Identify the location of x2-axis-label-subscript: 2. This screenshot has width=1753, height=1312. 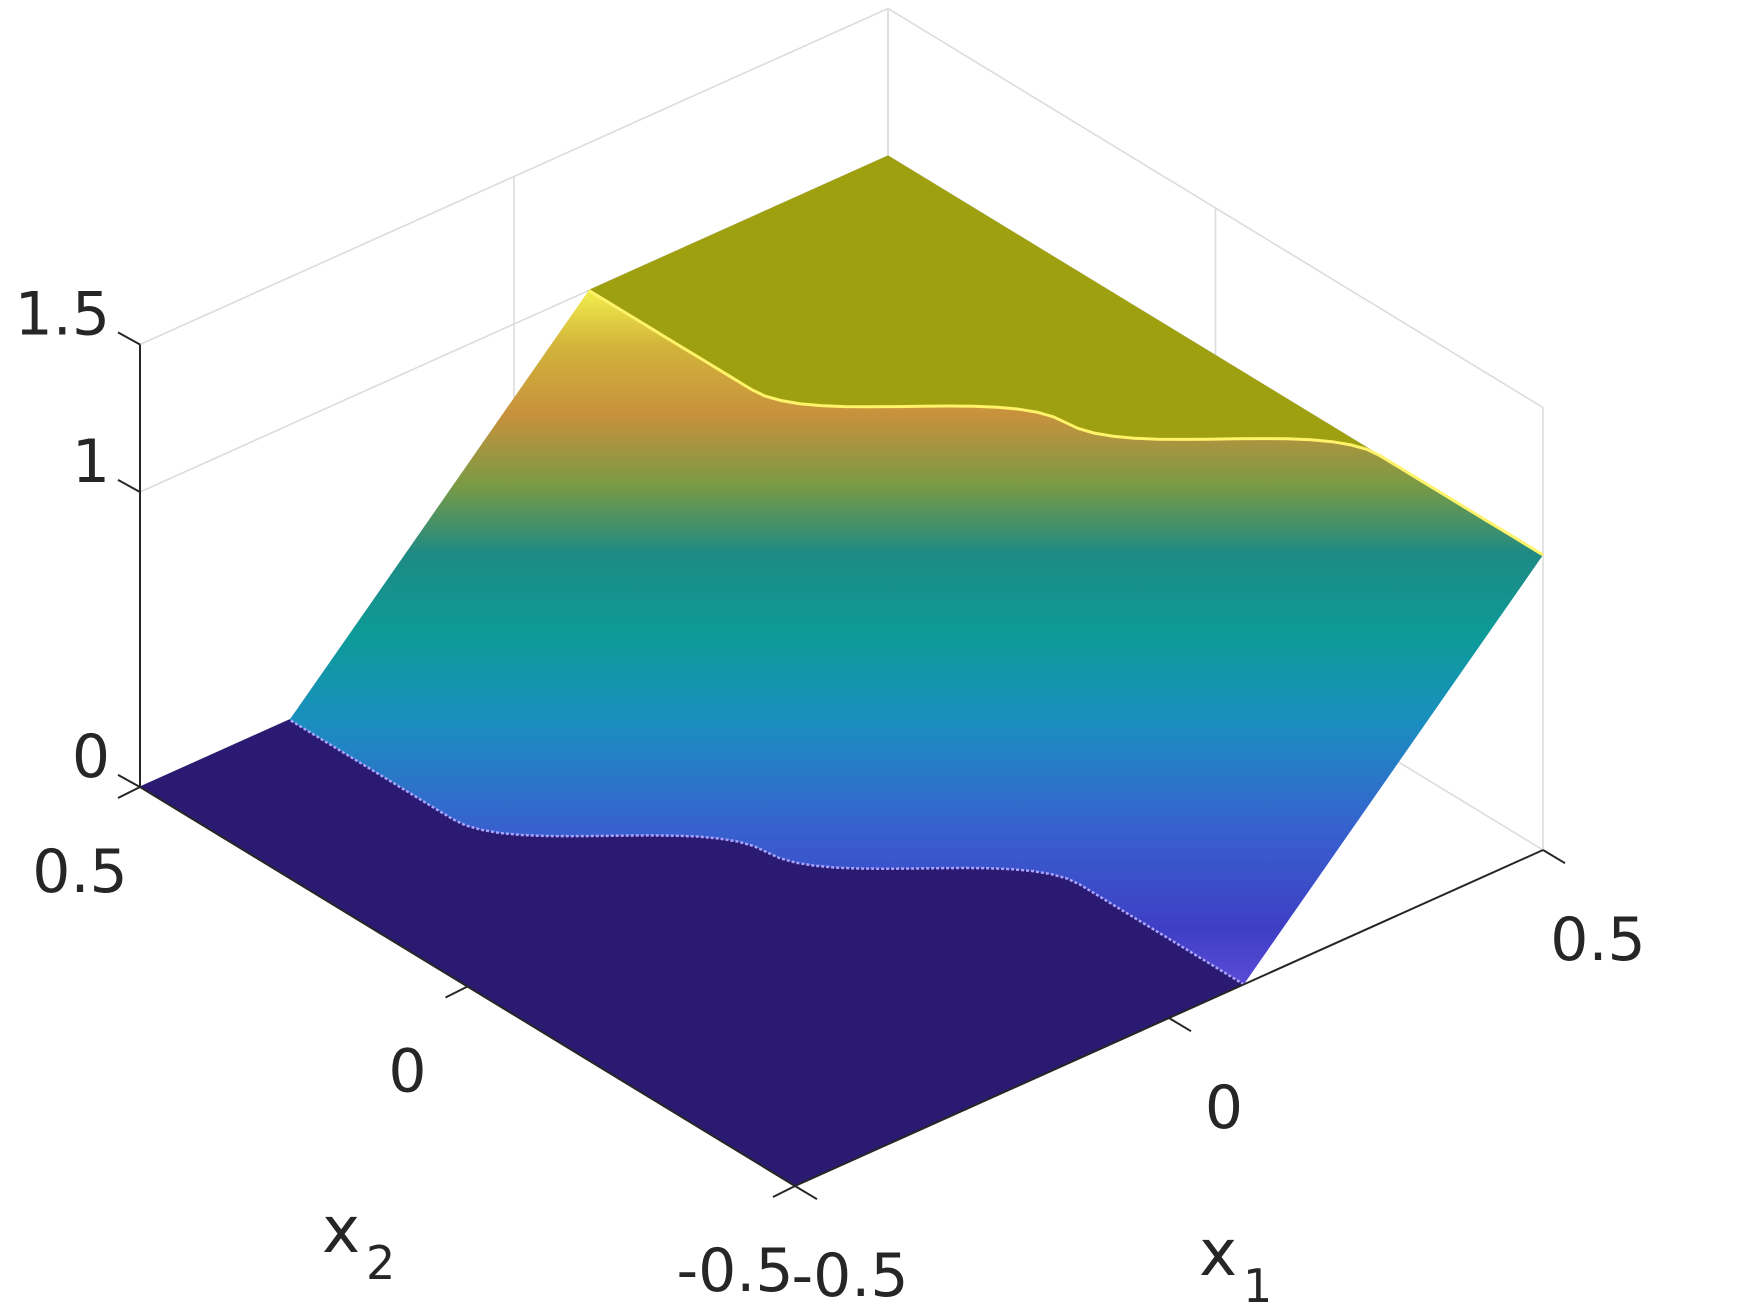
(380, 1263).